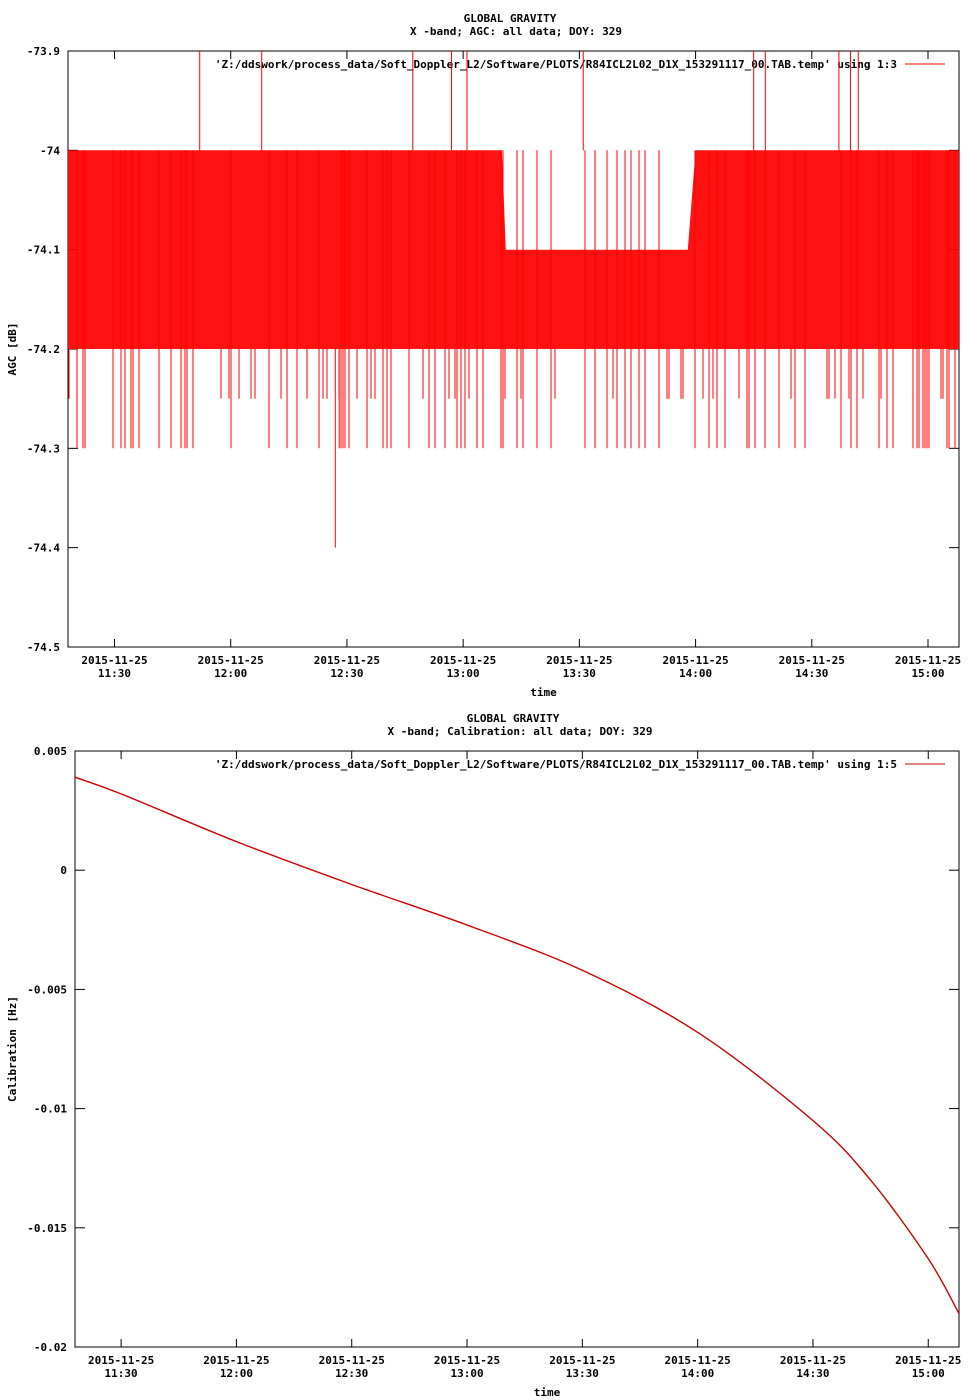 The image size is (980, 1400). Describe the element at coordinates (47, 1228) in the screenshot. I see `y-tick-label: -0.015` at that location.